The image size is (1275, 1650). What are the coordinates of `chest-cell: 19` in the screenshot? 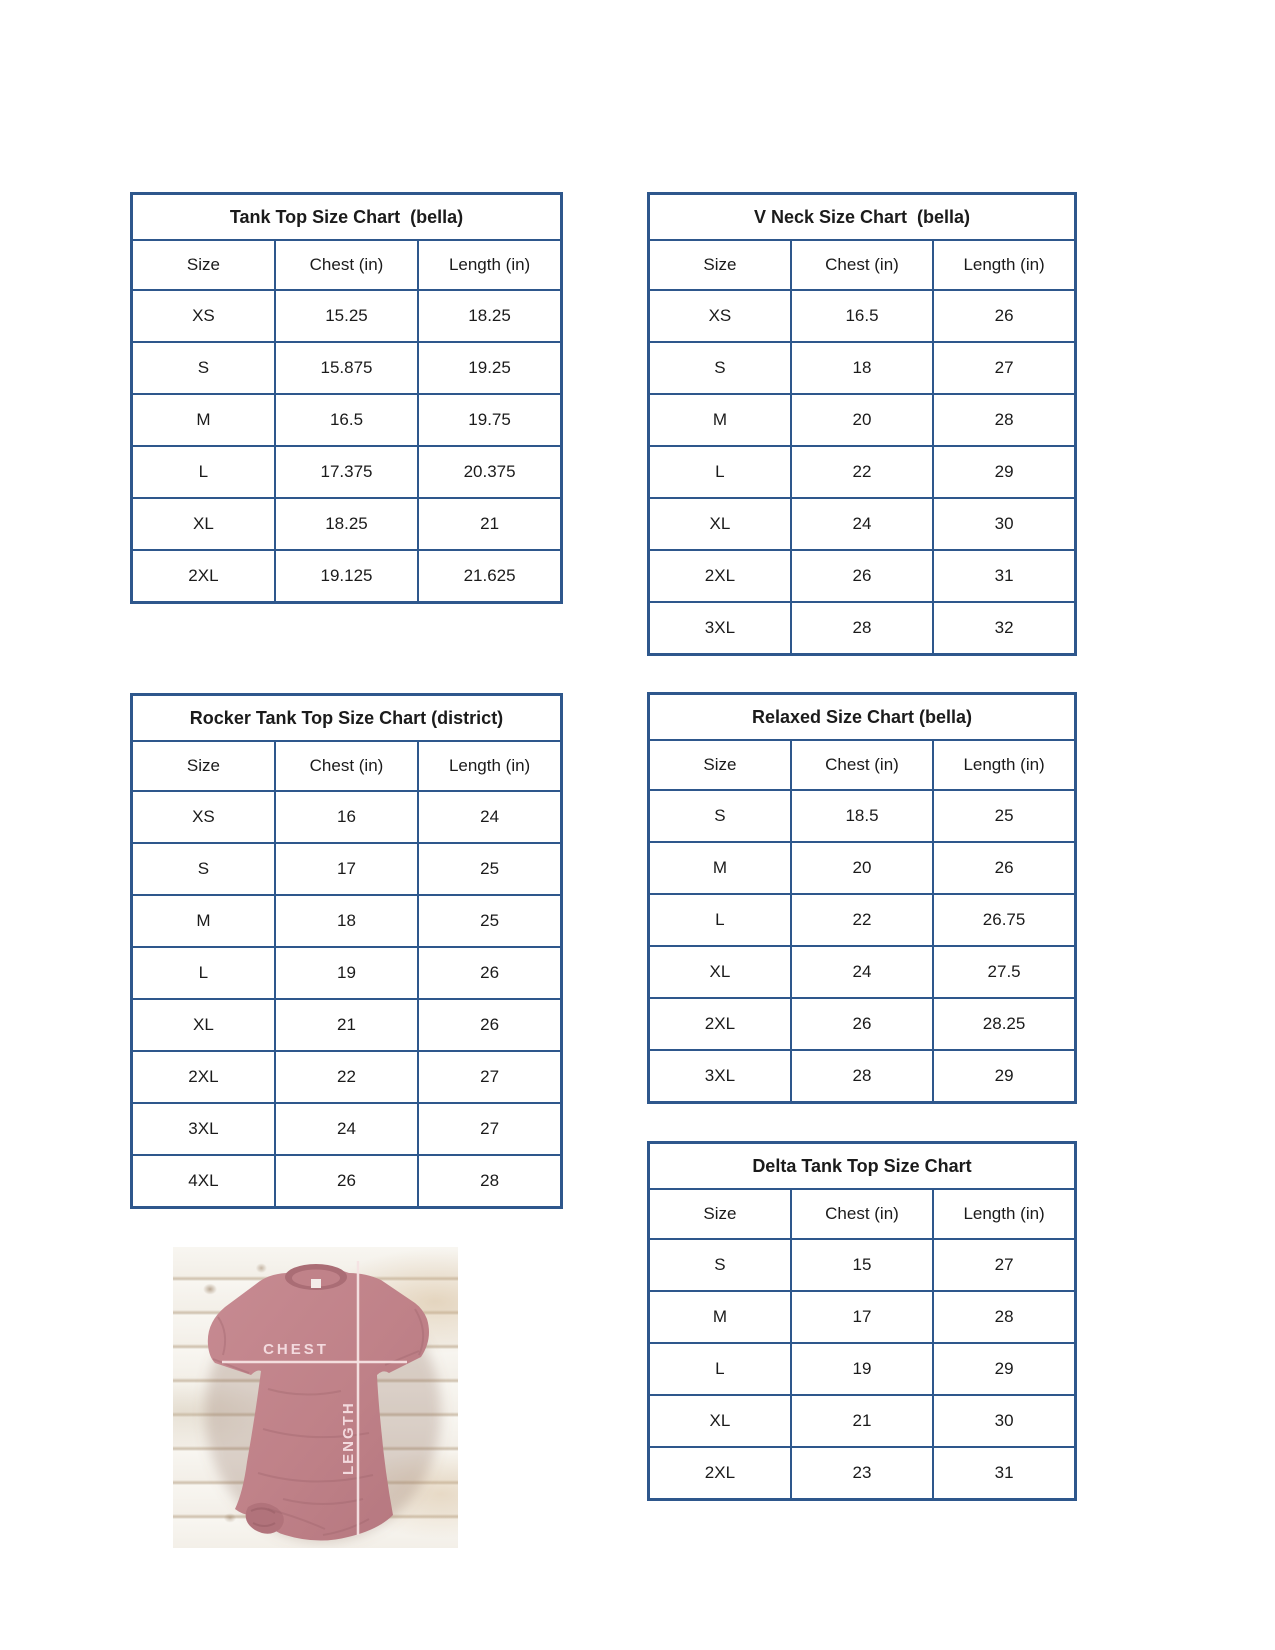 It's located at (346, 973).